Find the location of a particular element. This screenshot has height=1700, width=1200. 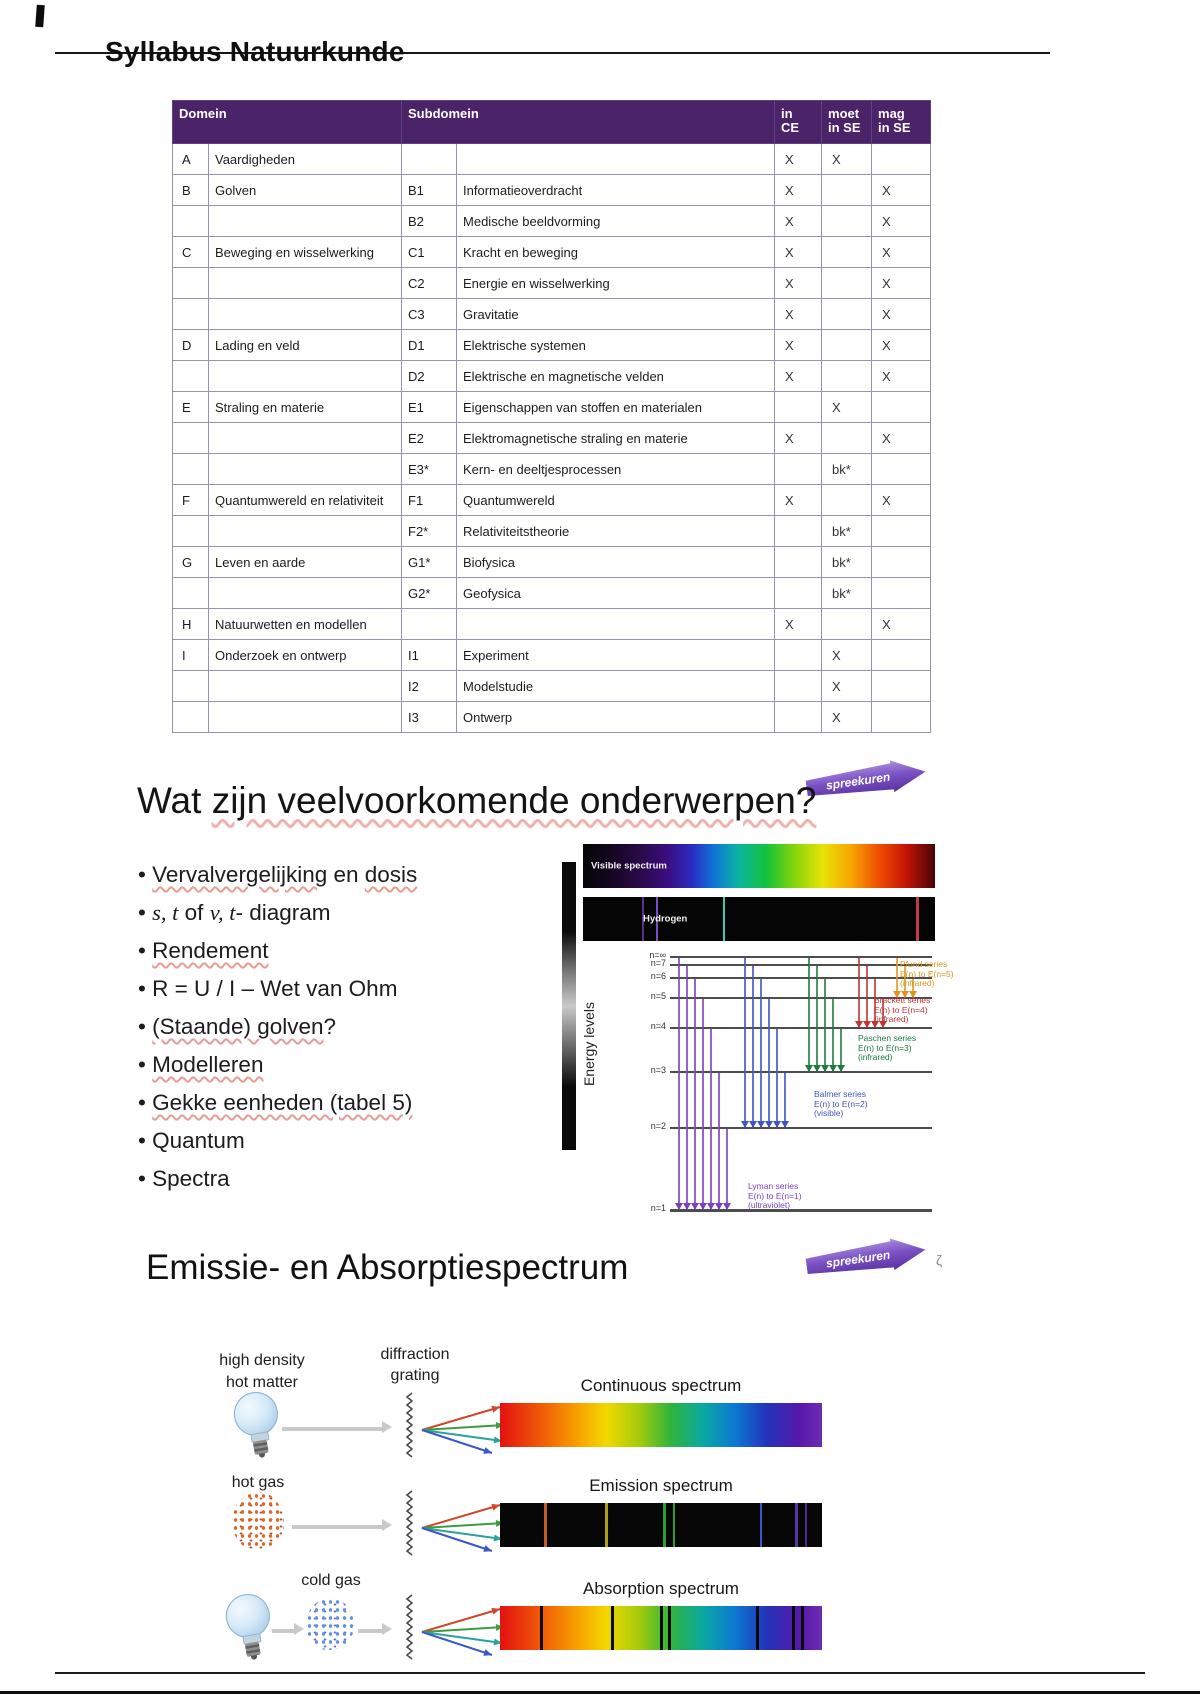

series-label-line: (infrared) is located at coordinates (917, 983).